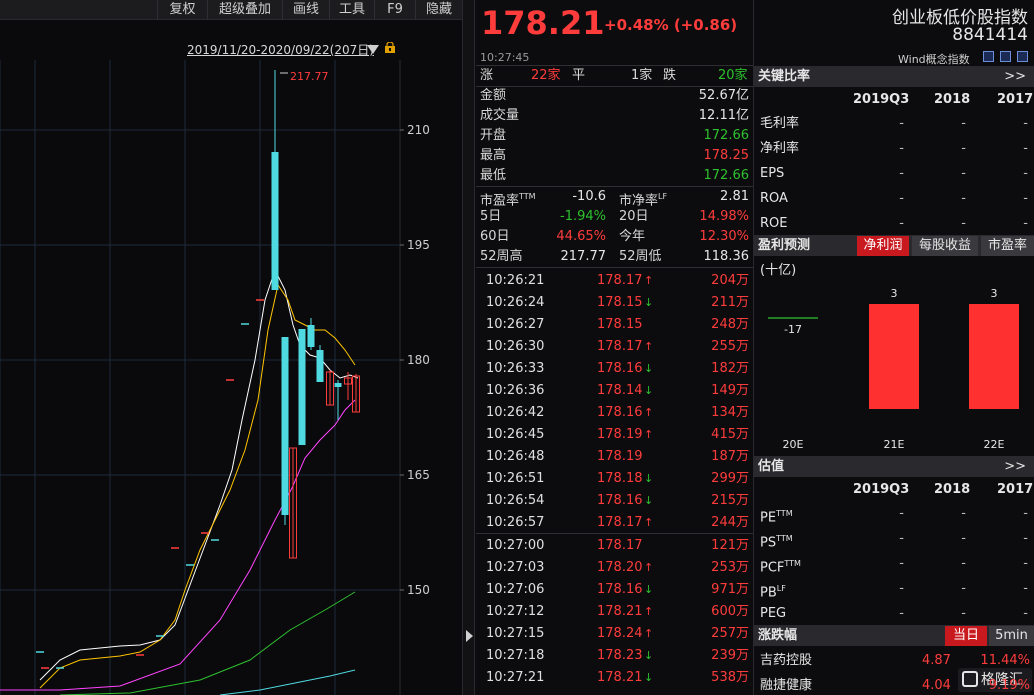 The image size is (1034, 695). What do you see at coordinates (543, 23) in the screenshot?
I see `last-price: 178.21` at bounding box center [543, 23].